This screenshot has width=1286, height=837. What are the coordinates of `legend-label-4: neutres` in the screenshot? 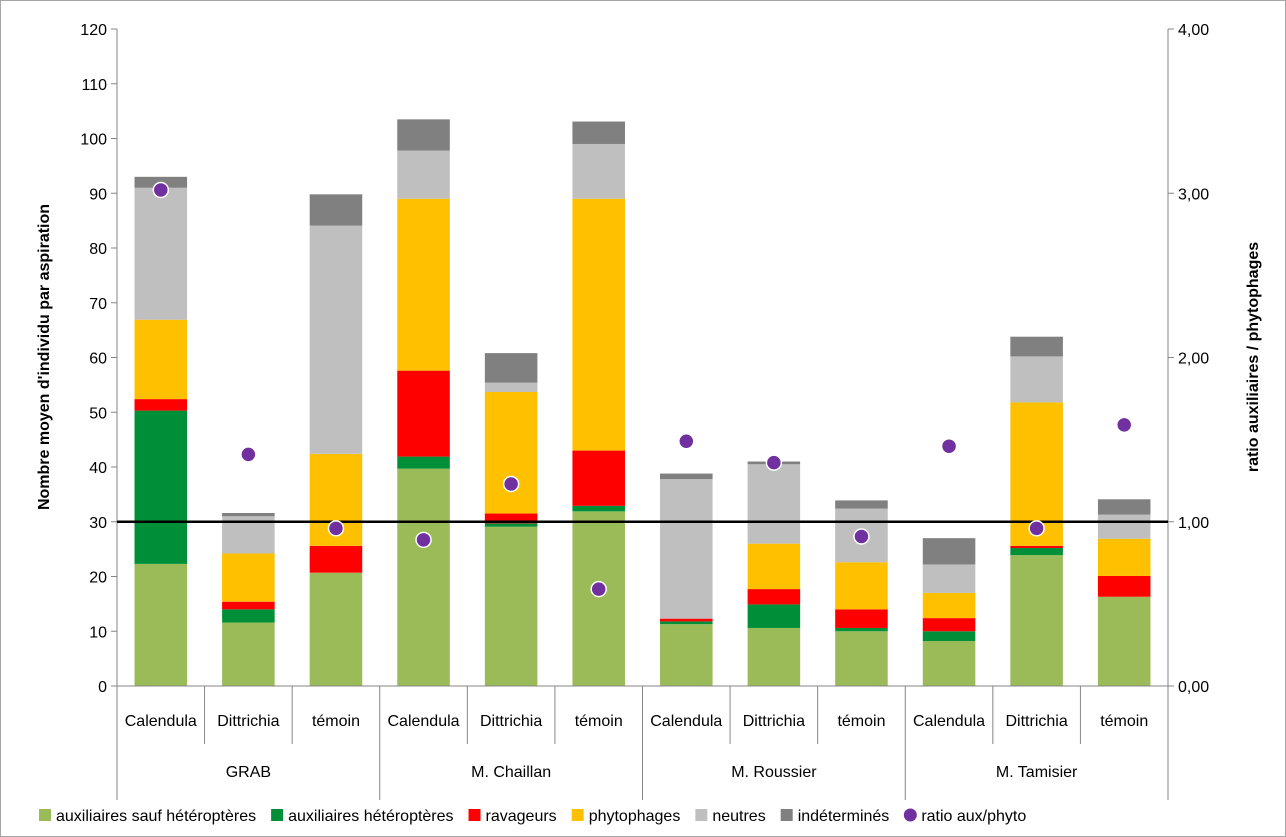 It's located at (738, 816).